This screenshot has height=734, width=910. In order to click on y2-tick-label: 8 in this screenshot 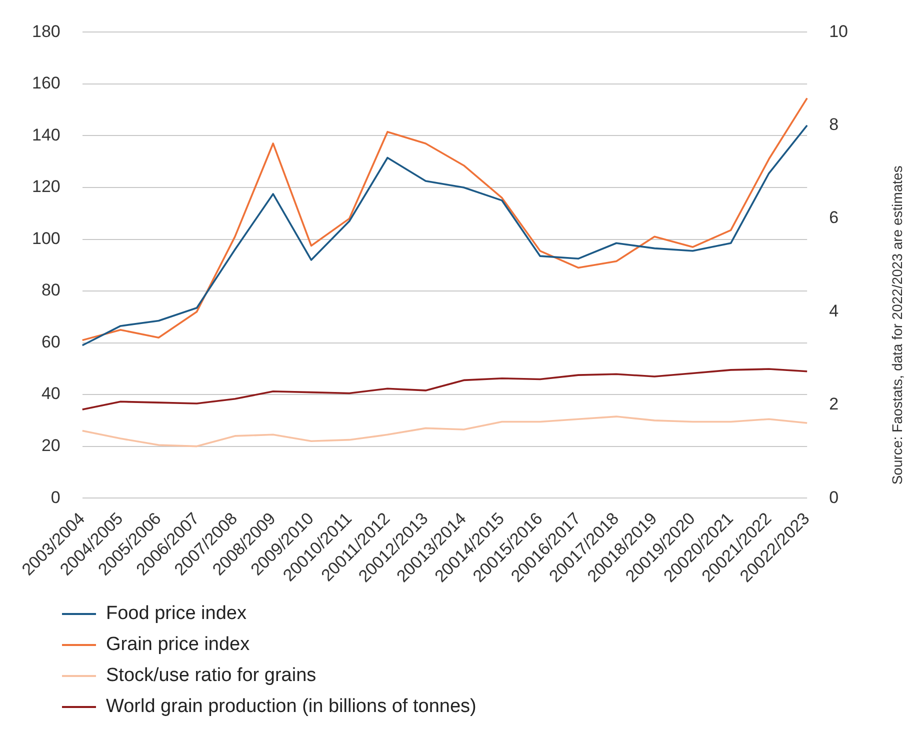, I will do `click(834, 124)`.